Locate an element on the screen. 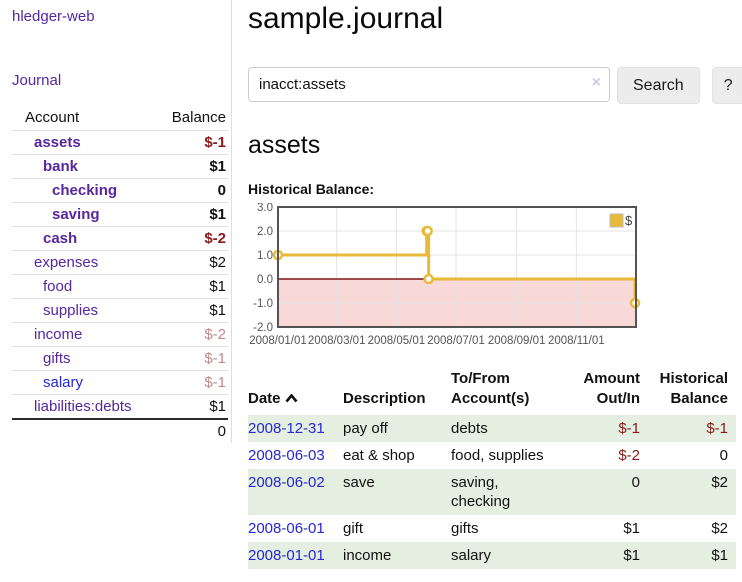 This screenshot has height=582, width=742. register-row: 2008-06-02 save saving, checking 0 $2 is located at coordinates (492, 492).